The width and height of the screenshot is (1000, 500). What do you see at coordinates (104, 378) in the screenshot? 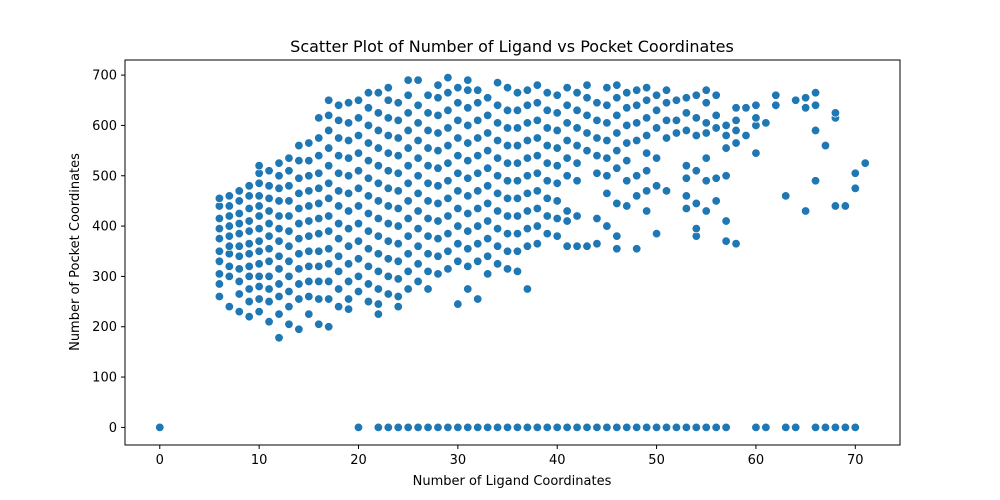
I see `y-tick-label: 100` at bounding box center [104, 378].